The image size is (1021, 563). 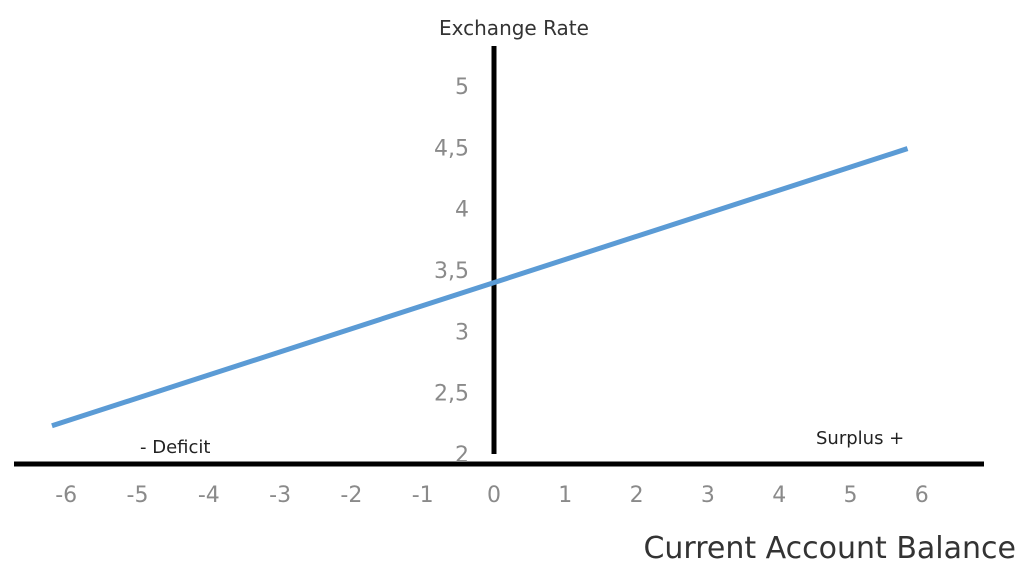 I want to click on y-tick-label: 5, so click(x=462, y=87).